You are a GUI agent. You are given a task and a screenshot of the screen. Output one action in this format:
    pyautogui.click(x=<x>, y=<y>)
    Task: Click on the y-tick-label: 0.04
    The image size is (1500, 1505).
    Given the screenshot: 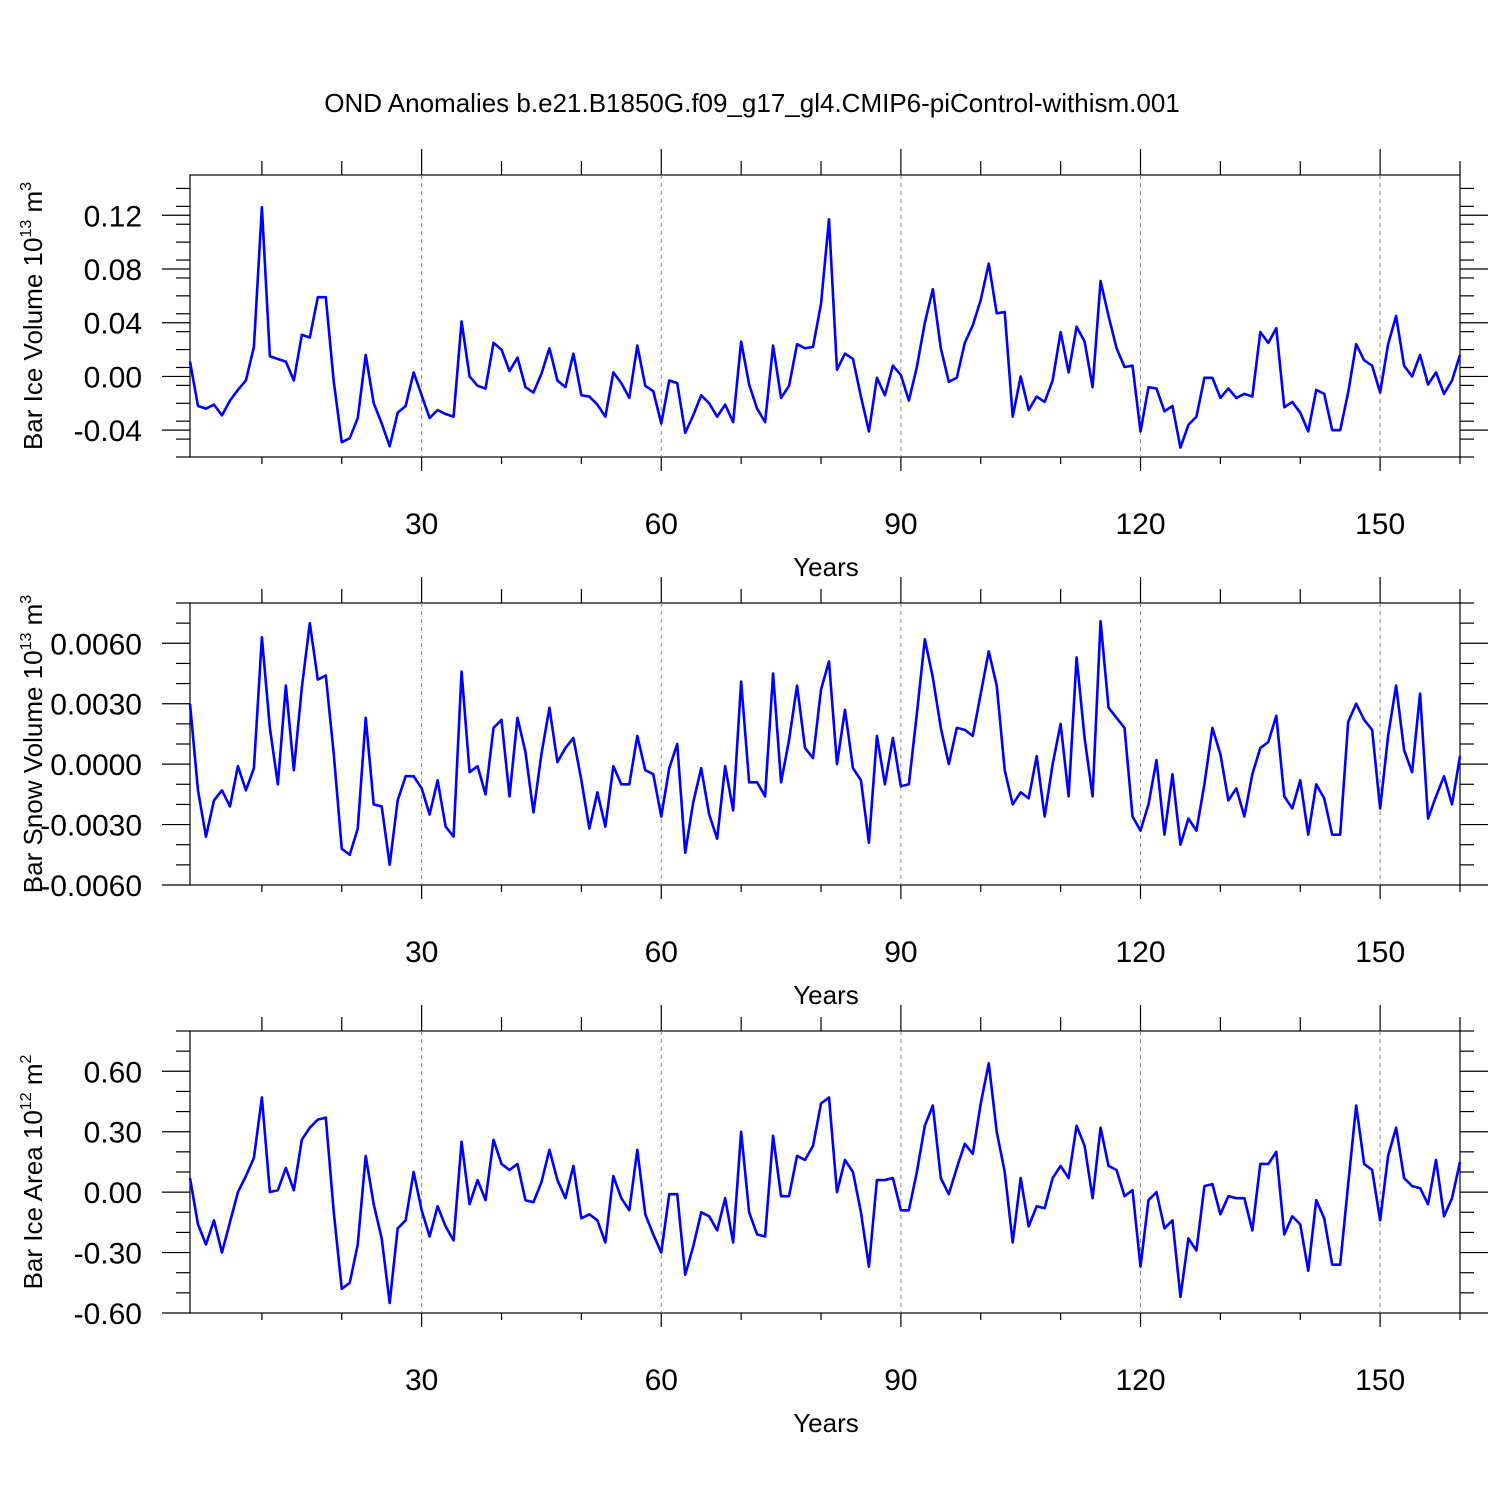 What is the action you would take?
    pyautogui.click(x=113, y=324)
    